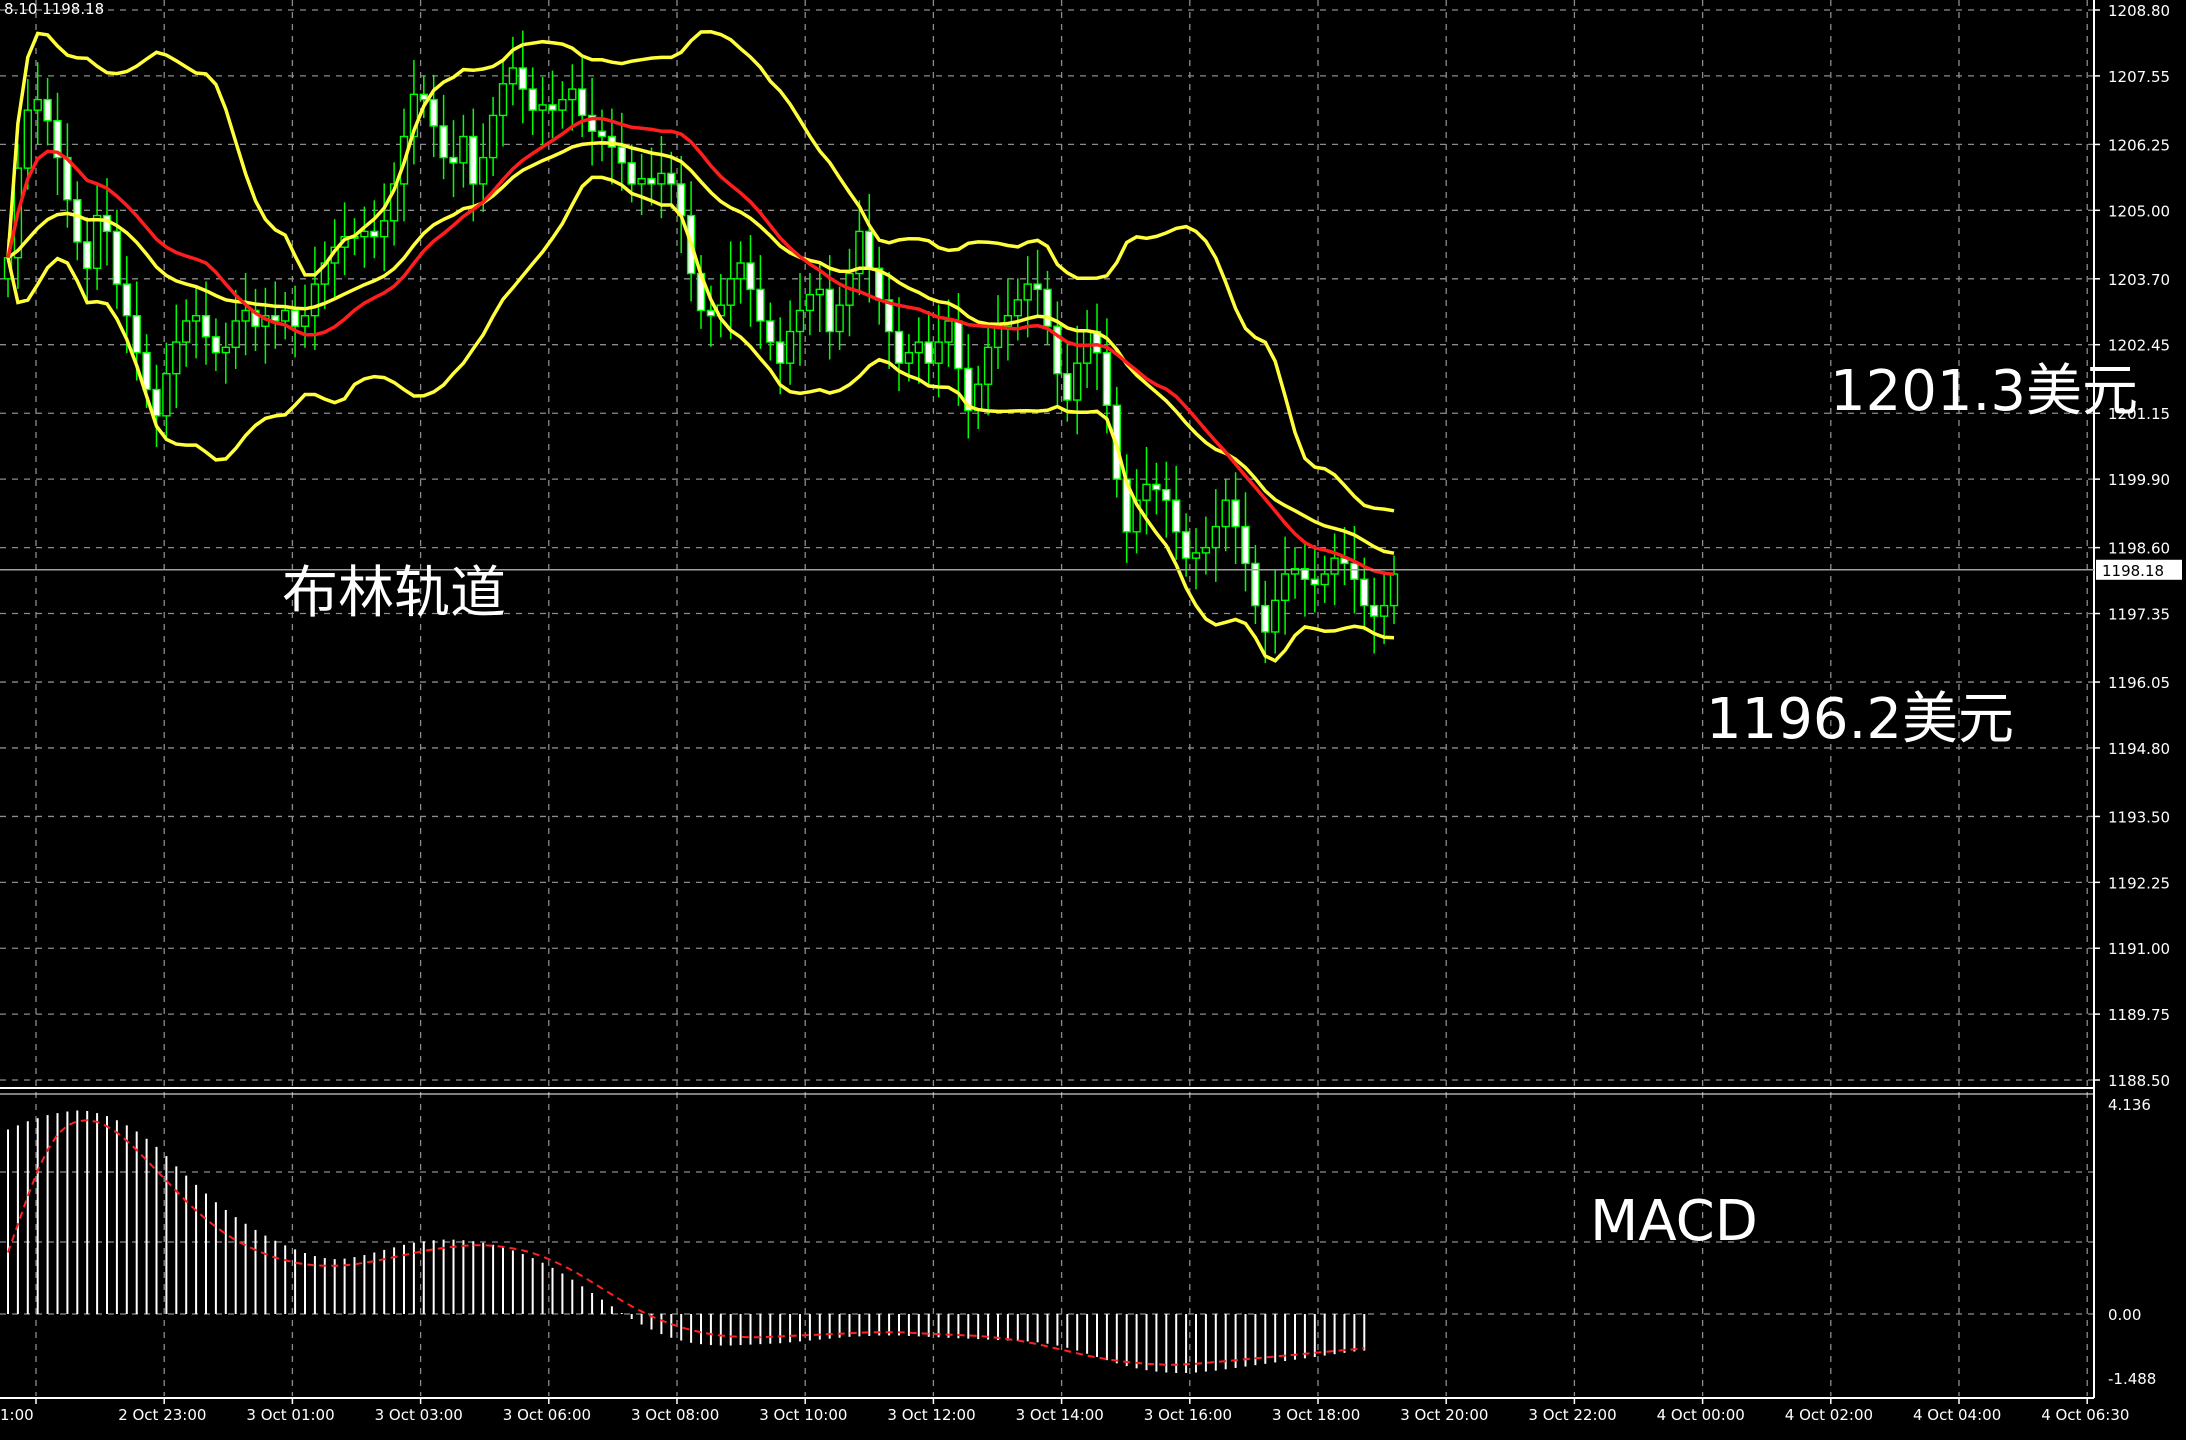  Describe the element at coordinates (1444, 1415) in the screenshot. I see `time-tick-label: 3 Oct 20:00` at that location.